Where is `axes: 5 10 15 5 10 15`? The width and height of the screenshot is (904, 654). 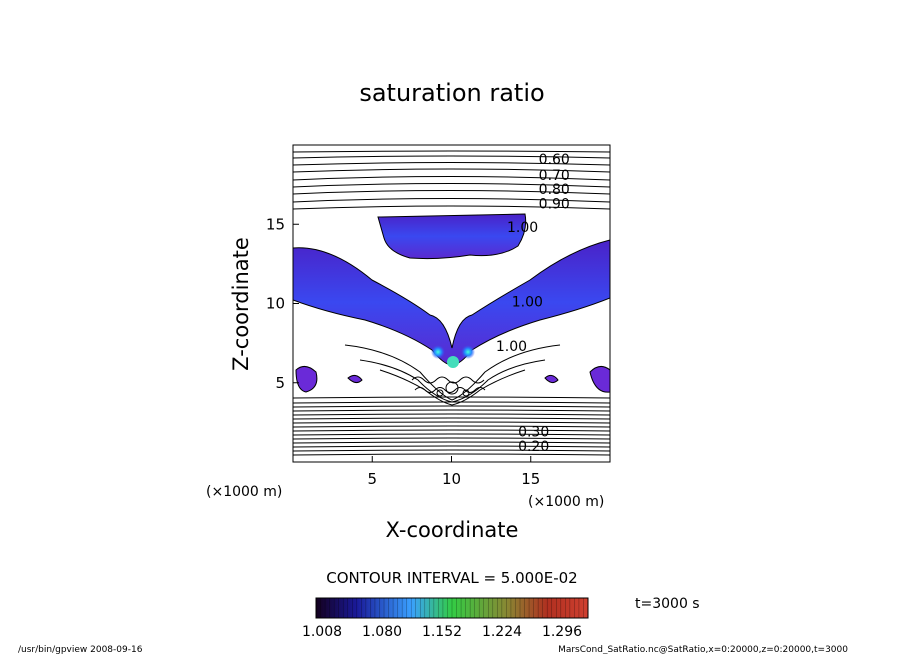 axes: 5 10 15 5 10 15 is located at coordinates (403, 351).